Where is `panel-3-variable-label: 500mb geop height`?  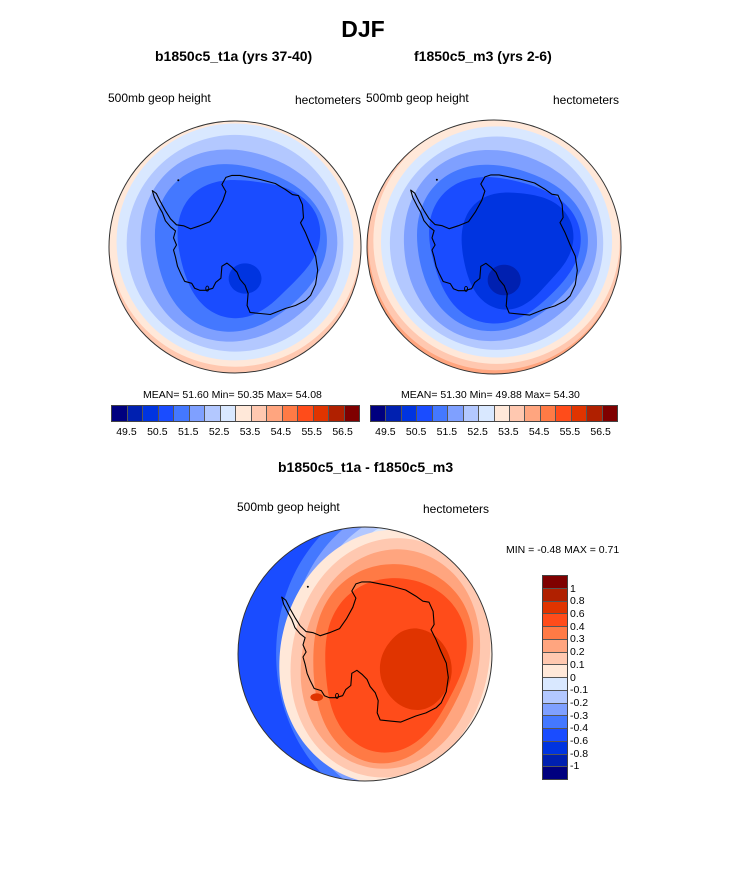 panel-3-variable-label: 500mb geop height is located at coordinates (288, 507).